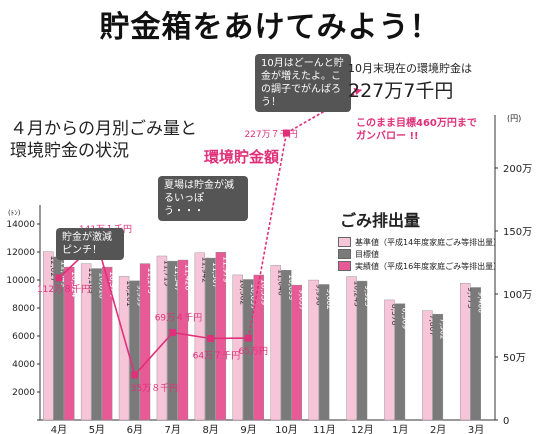 The image size is (539, 434). What do you see at coordinates (14, 213) in the screenshot?
I see `left-unit-label: (ﾄﾝ)` at bounding box center [14, 213].